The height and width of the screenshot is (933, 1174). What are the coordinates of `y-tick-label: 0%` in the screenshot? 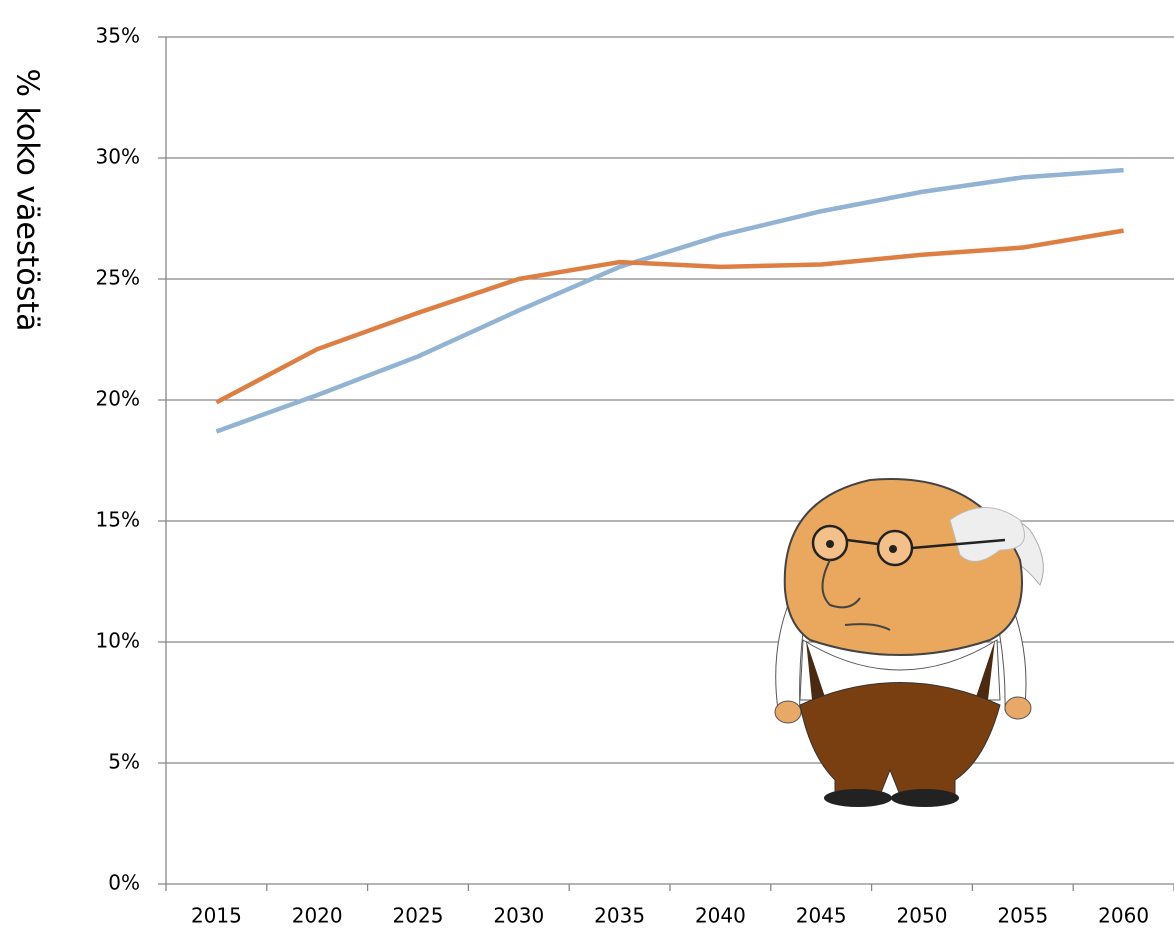 It's located at (124, 883).